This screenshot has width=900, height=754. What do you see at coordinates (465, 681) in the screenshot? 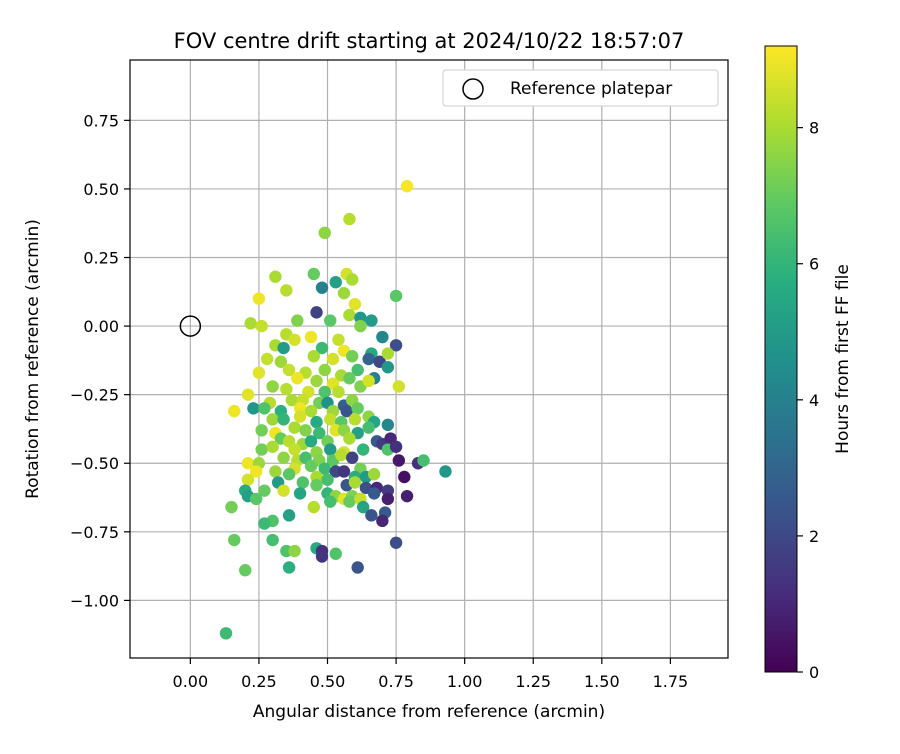
I see `x-tick-label: 1.00` at bounding box center [465, 681].